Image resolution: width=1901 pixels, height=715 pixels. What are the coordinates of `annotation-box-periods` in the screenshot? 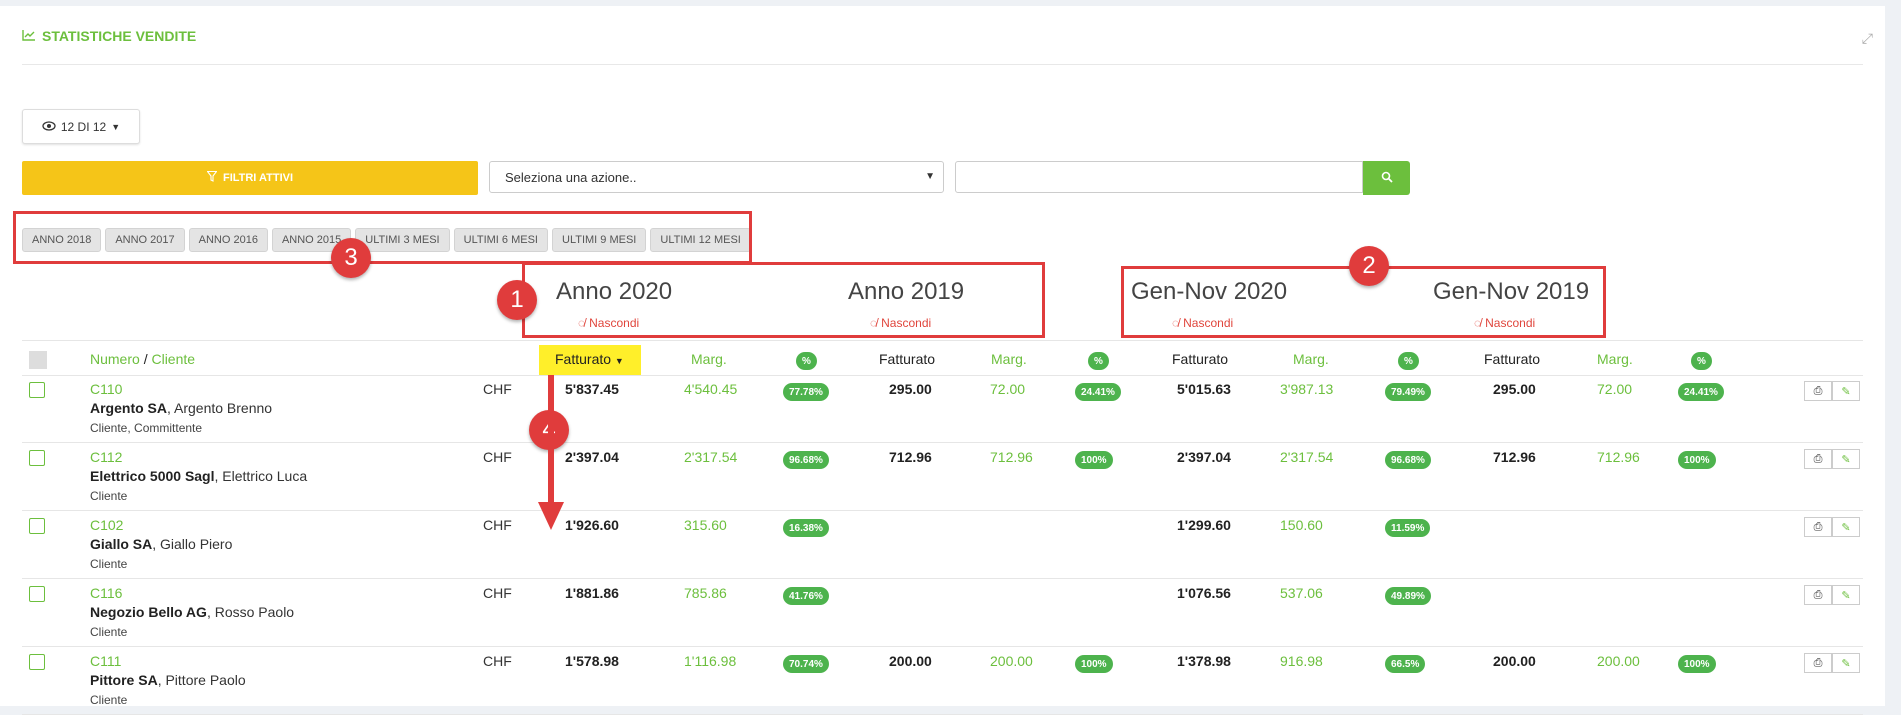 It's located at (382, 237).